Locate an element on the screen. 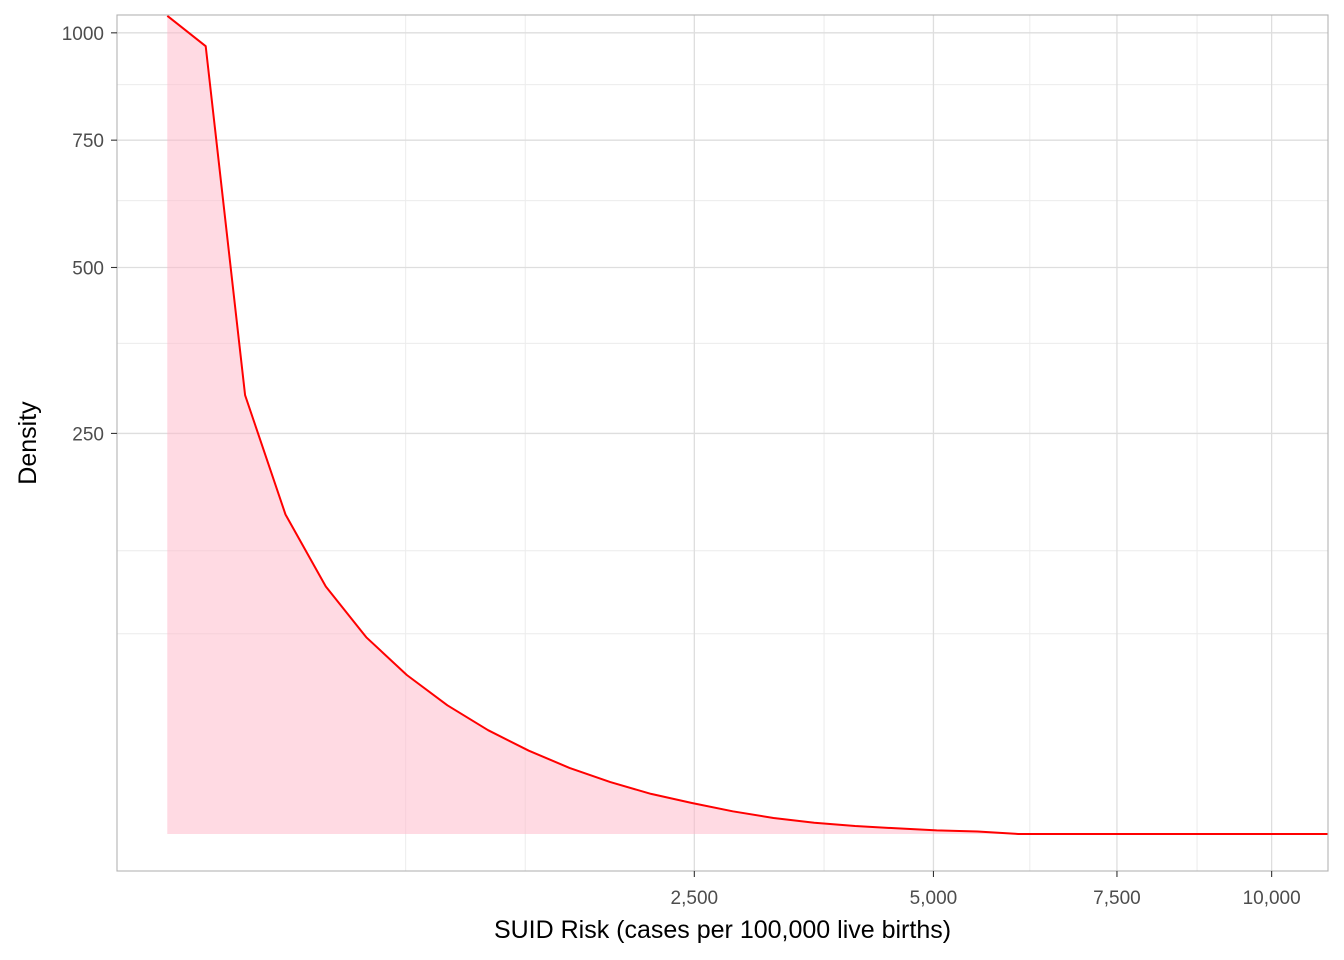 Image resolution: width=1344 pixels, height=960 pixels. y-axis-title: Density is located at coordinates (28, 443).